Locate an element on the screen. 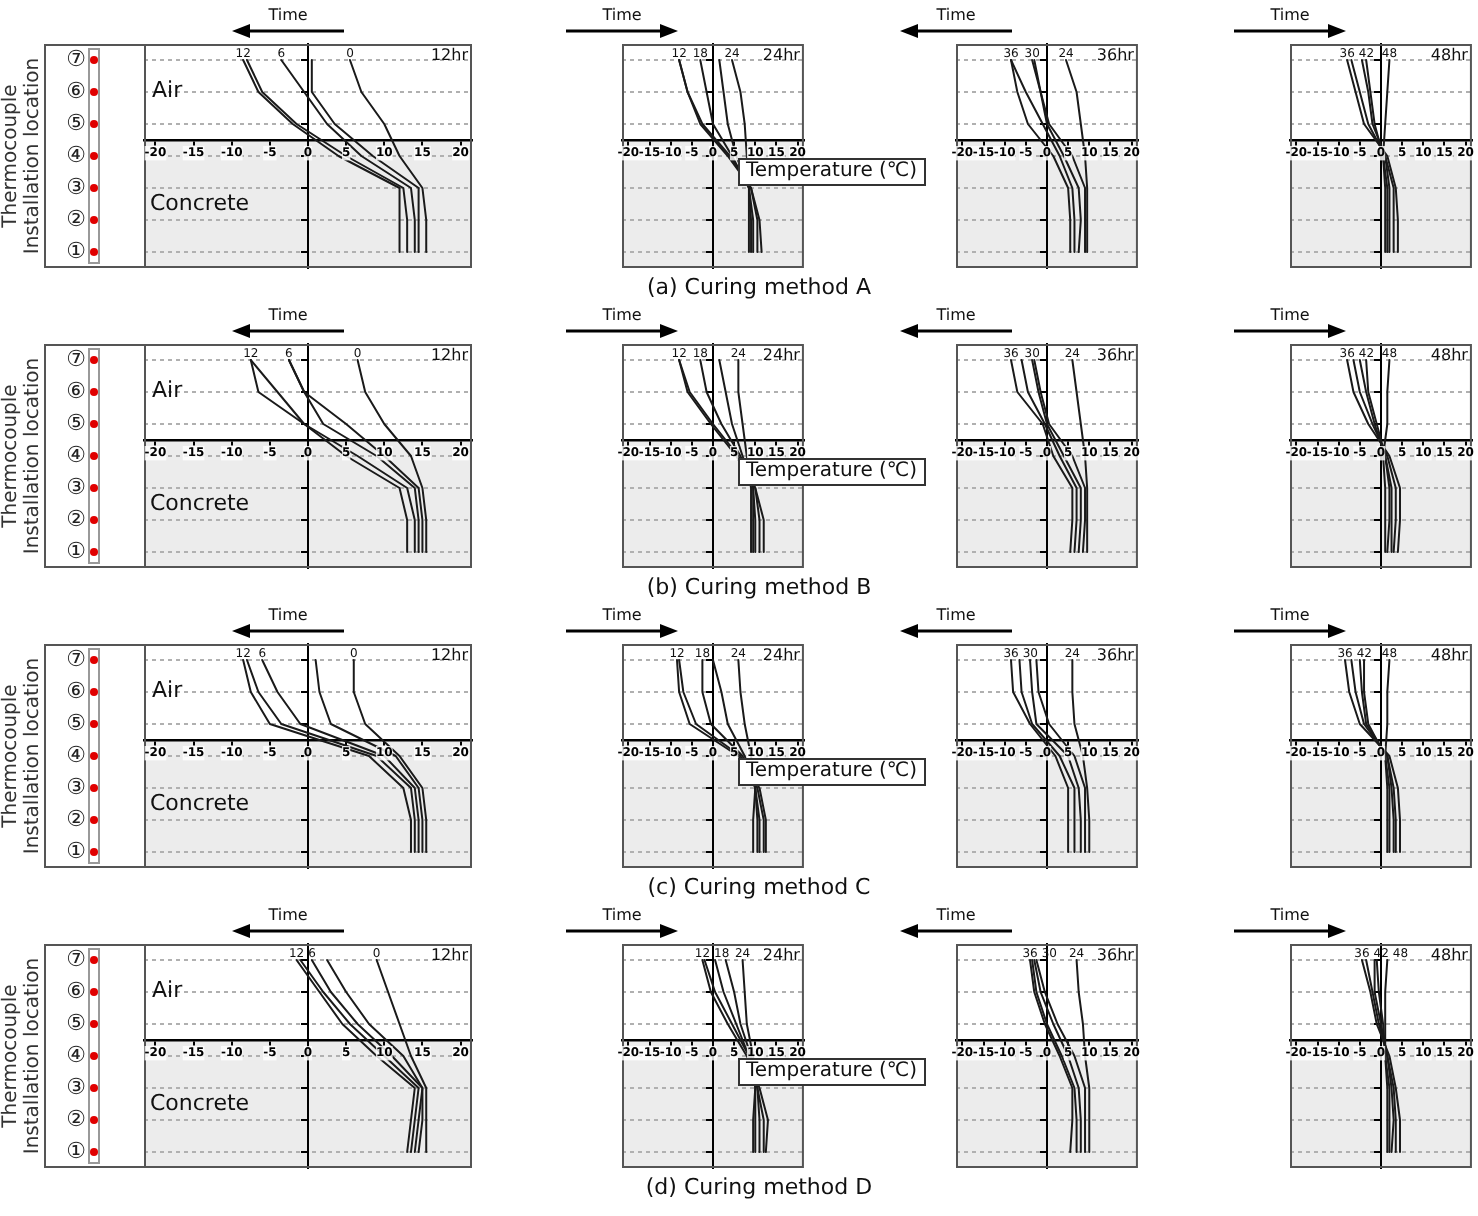 This screenshot has width=1478, height=1216. text: (c) Curing method C is located at coordinates (759, 887).